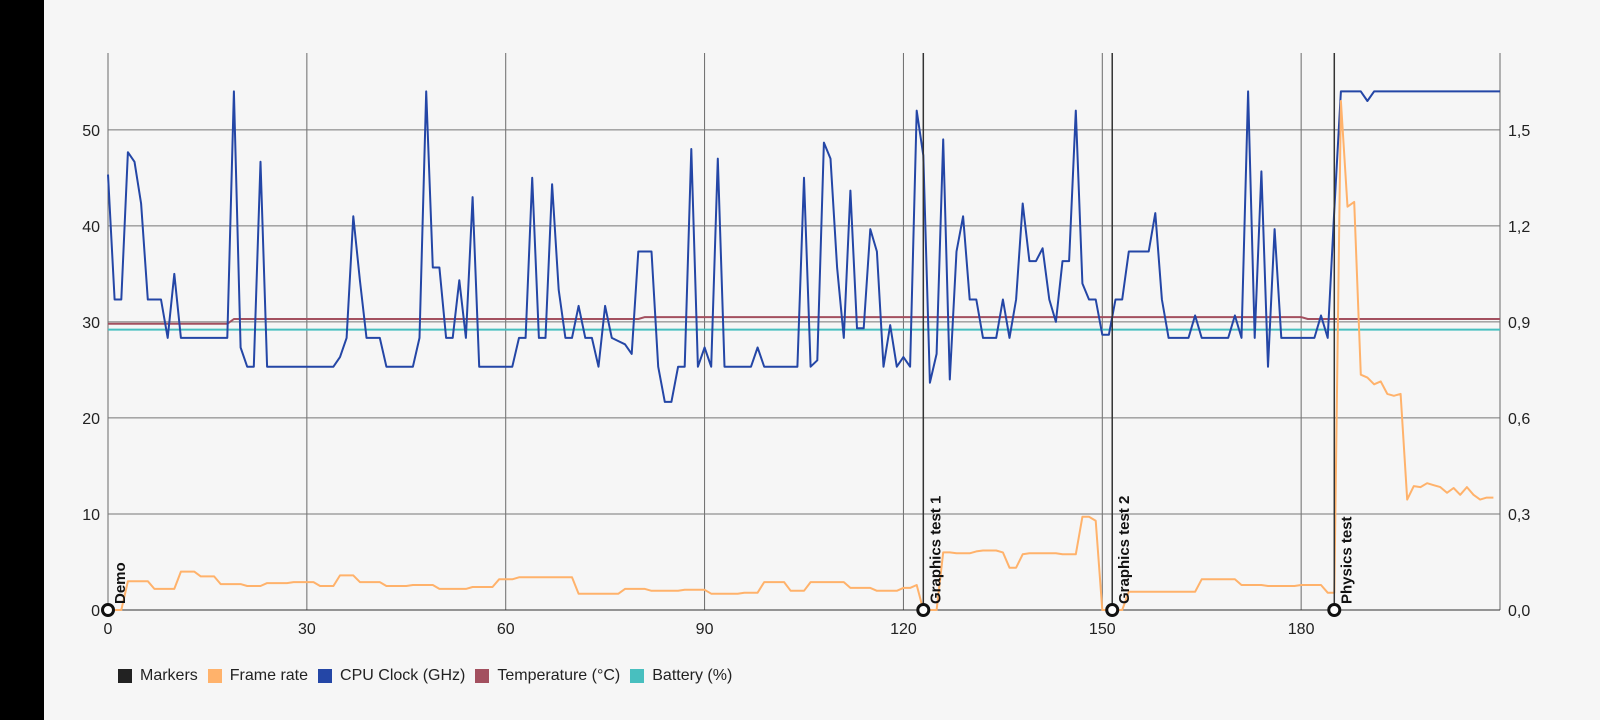 Image resolution: width=1600 pixels, height=720 pixels. Describe the element at coordinates (91, 323) in the screenshot. I see `y-left-tick-label: 30` at that location.